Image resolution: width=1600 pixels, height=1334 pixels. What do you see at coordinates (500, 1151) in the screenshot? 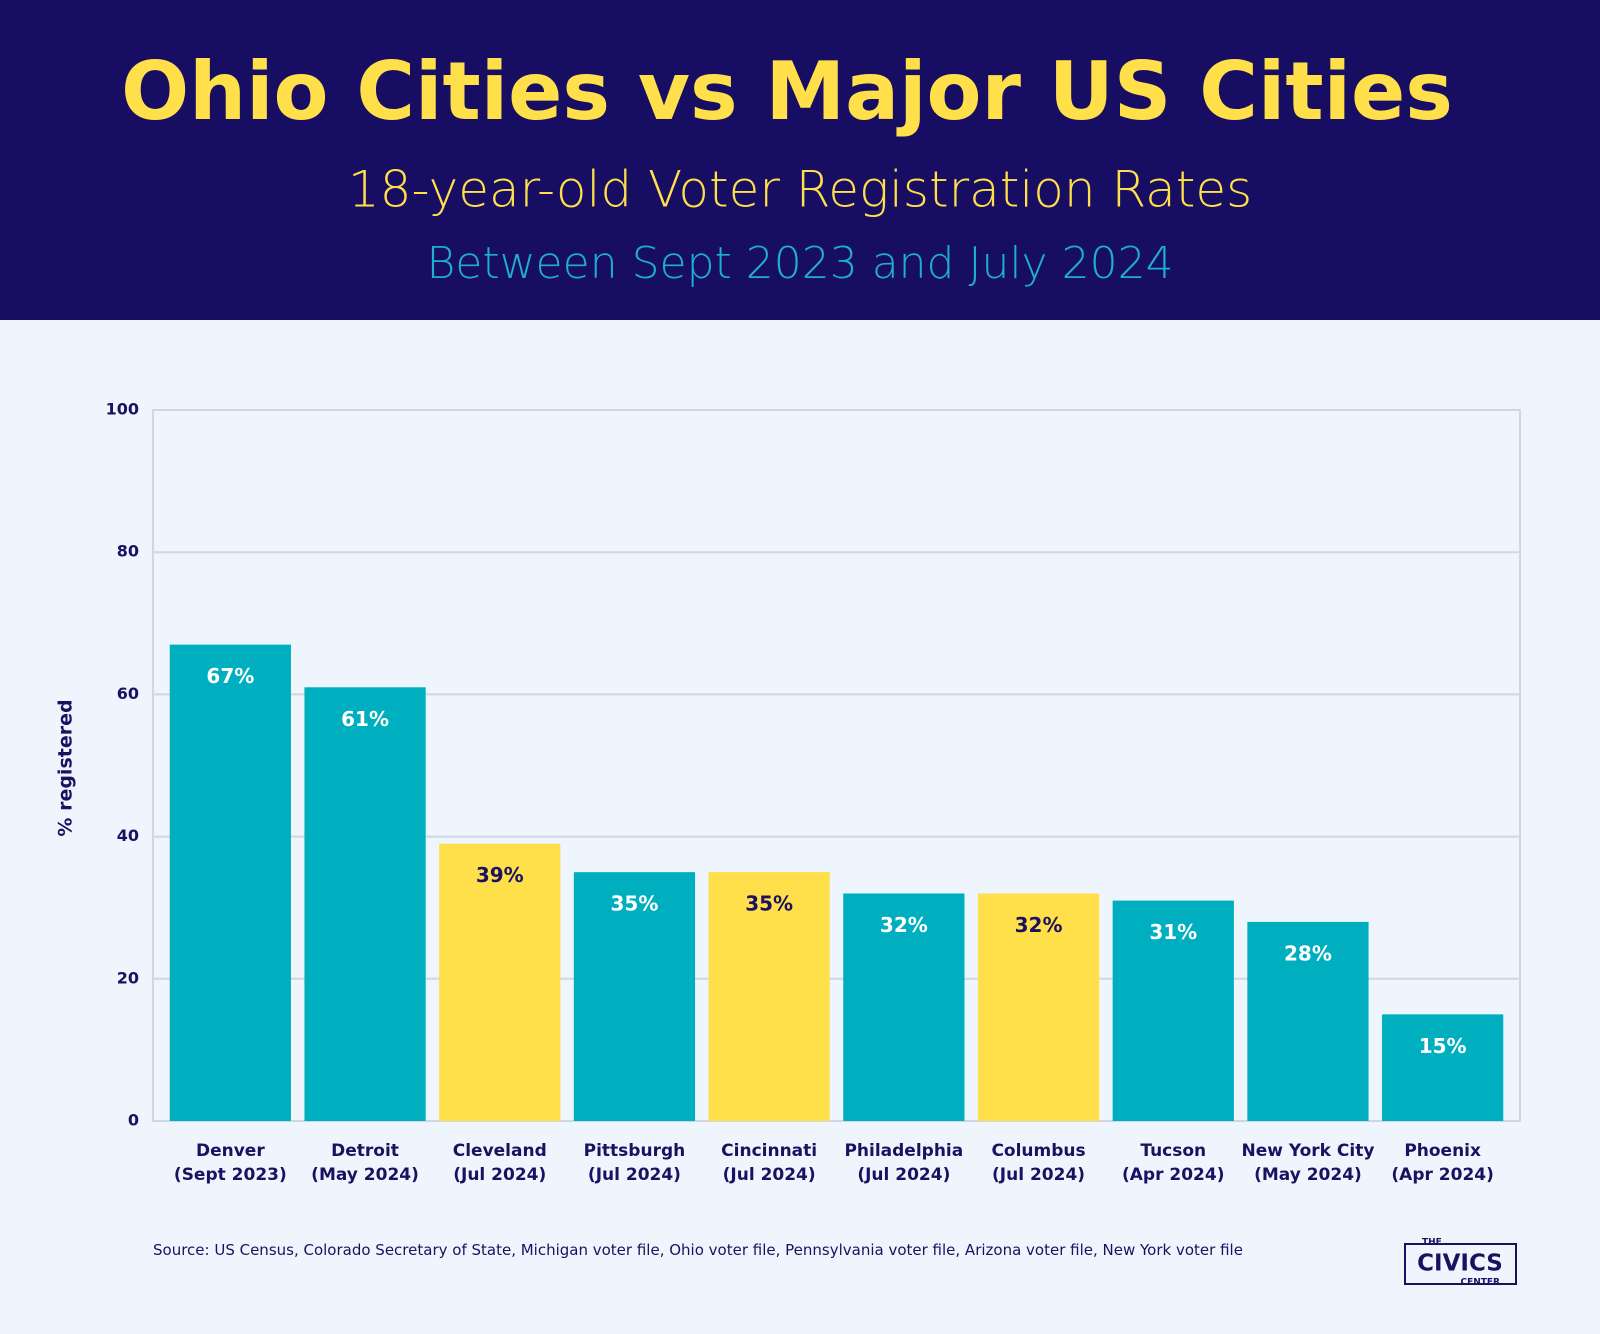
I see `x-tick-label: Cleveland` at bounding box center [500, 1151].